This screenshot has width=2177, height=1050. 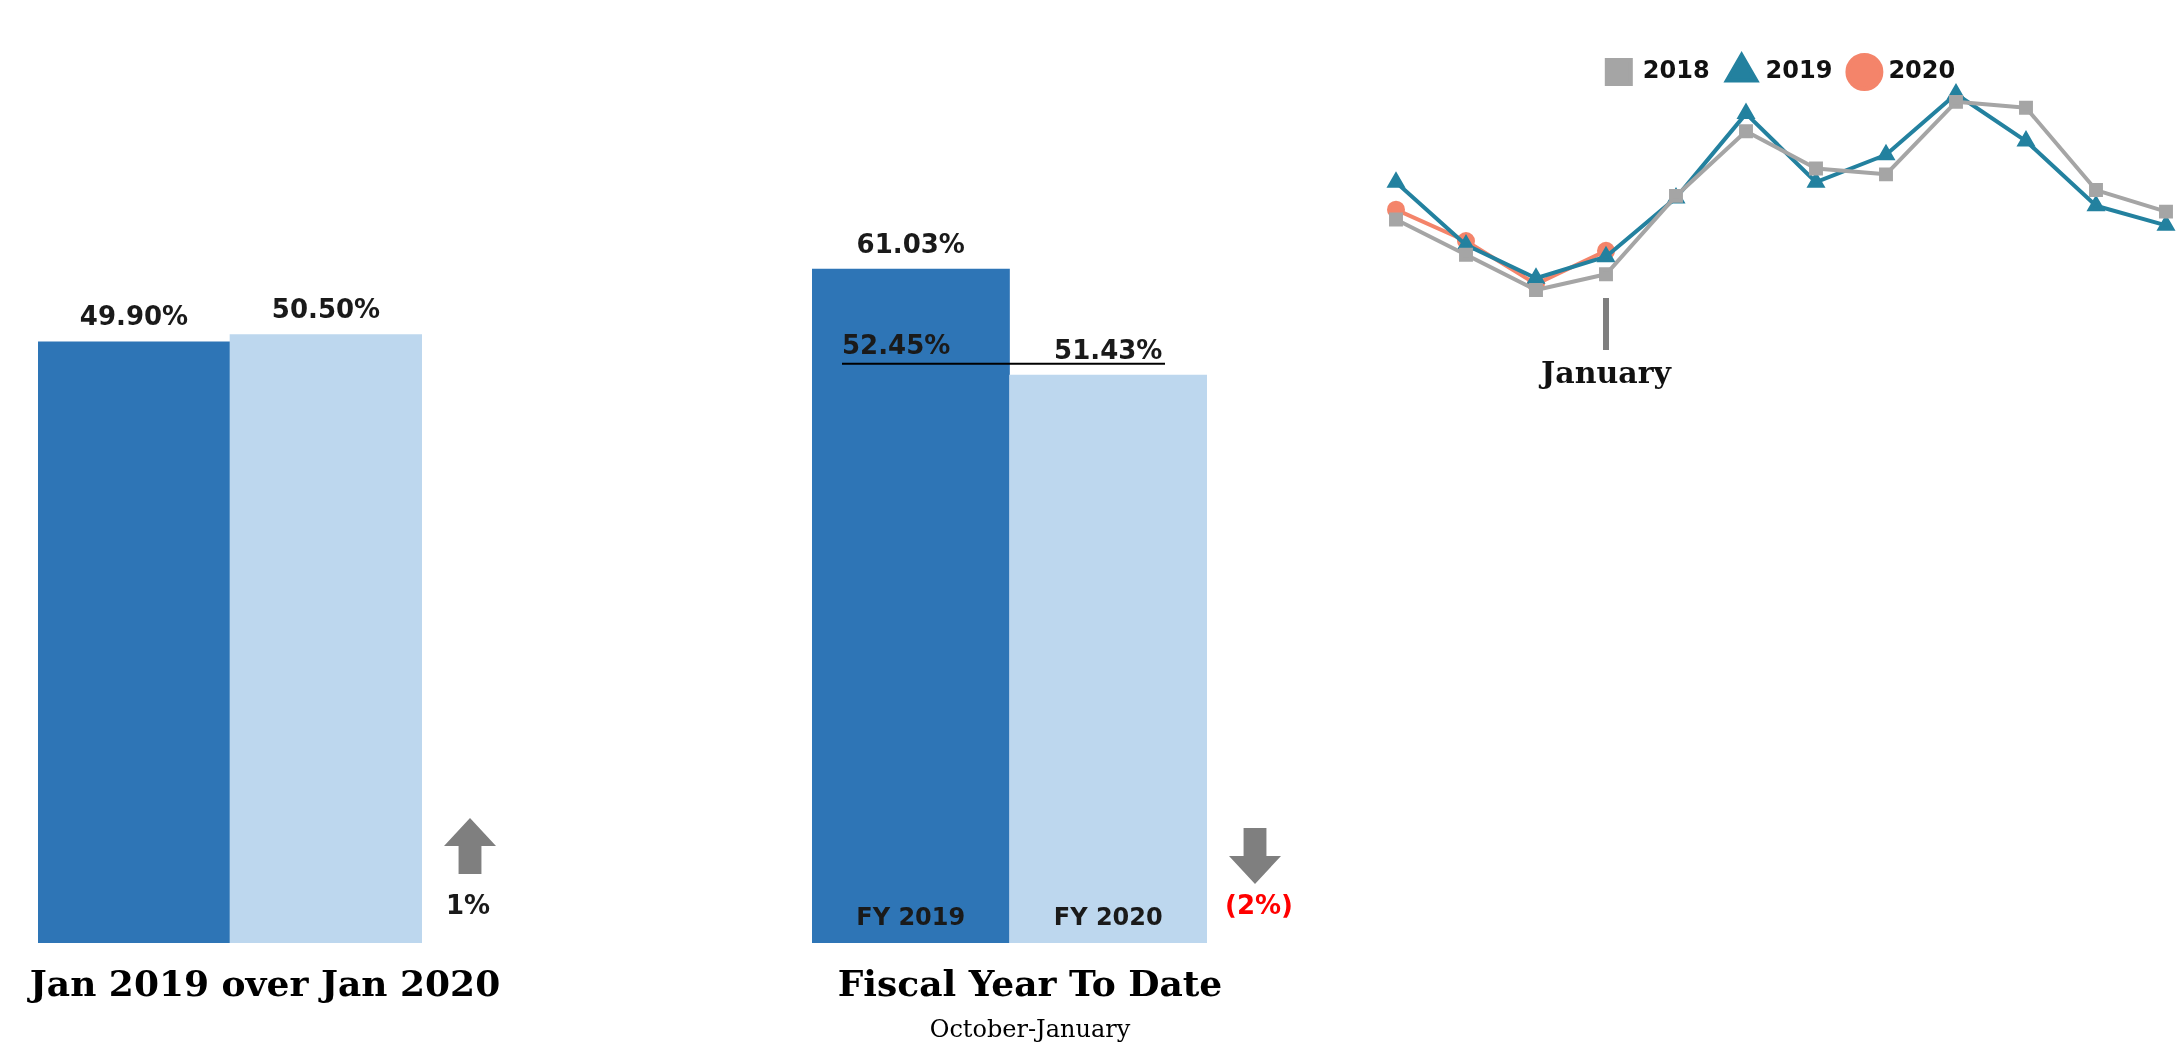 What do you see at coordinates (468, 905) in the screenshot?
I see `text: 1%` at bounding box center [468, 905].